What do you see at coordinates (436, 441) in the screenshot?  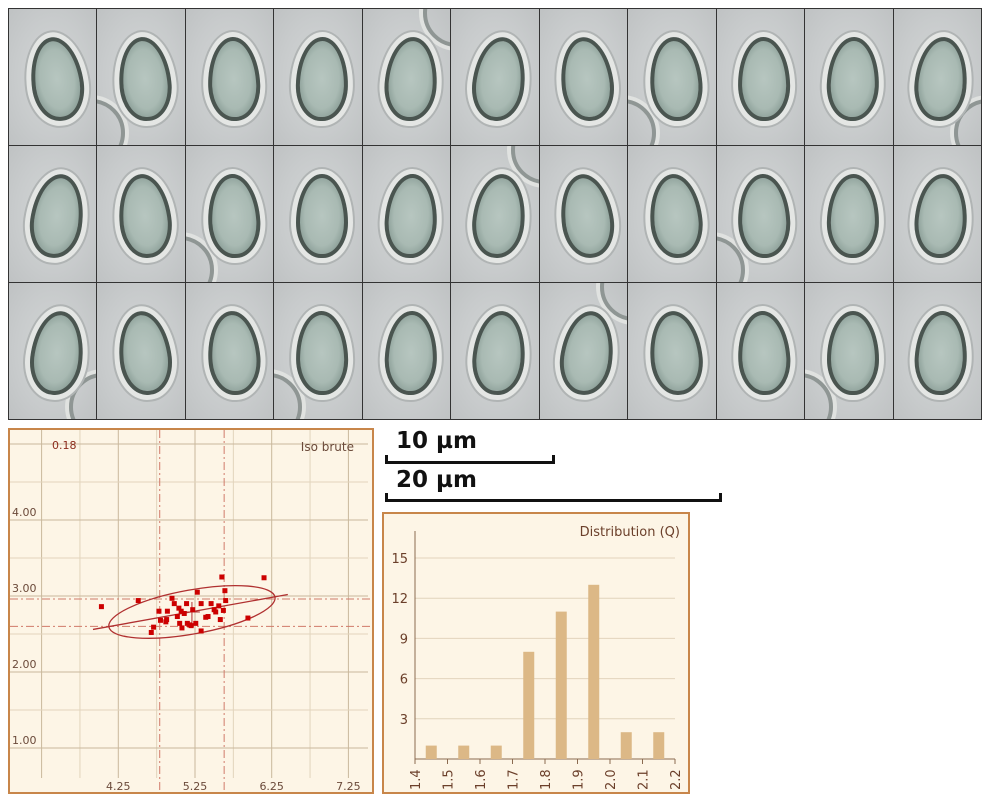 I see `scale-bar-10-label: 10 µm` at bounding box center [436, 441].